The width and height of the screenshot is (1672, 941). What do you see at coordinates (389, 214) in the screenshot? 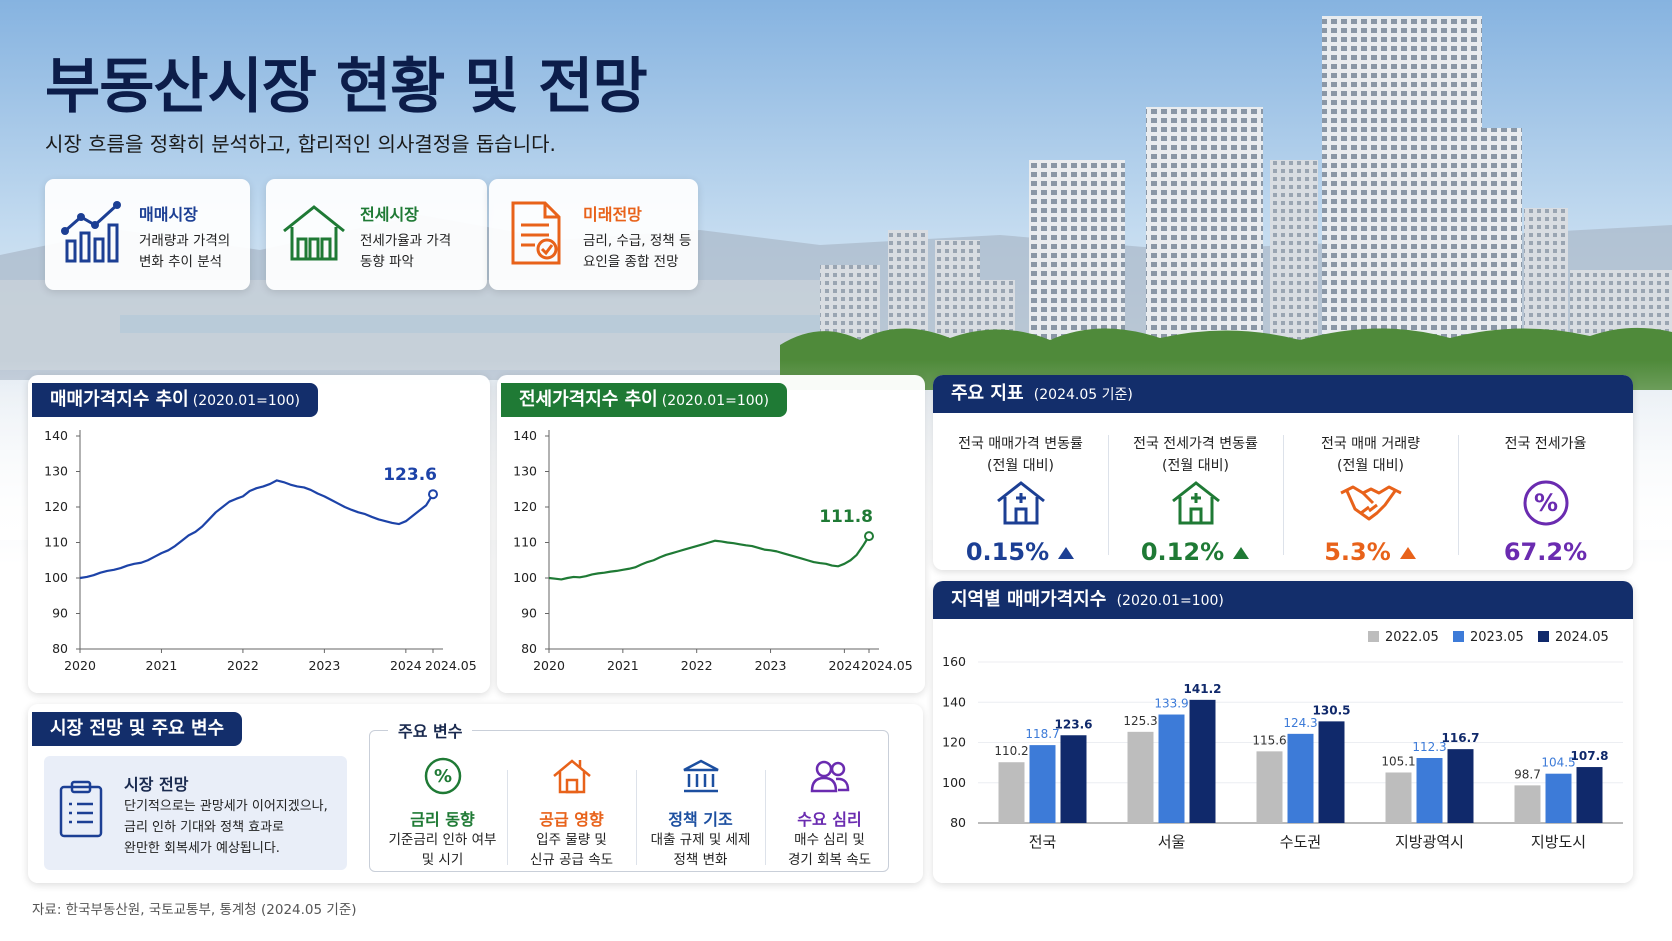
I see `card-title: 전세시장` at bounding box center [389, 214].